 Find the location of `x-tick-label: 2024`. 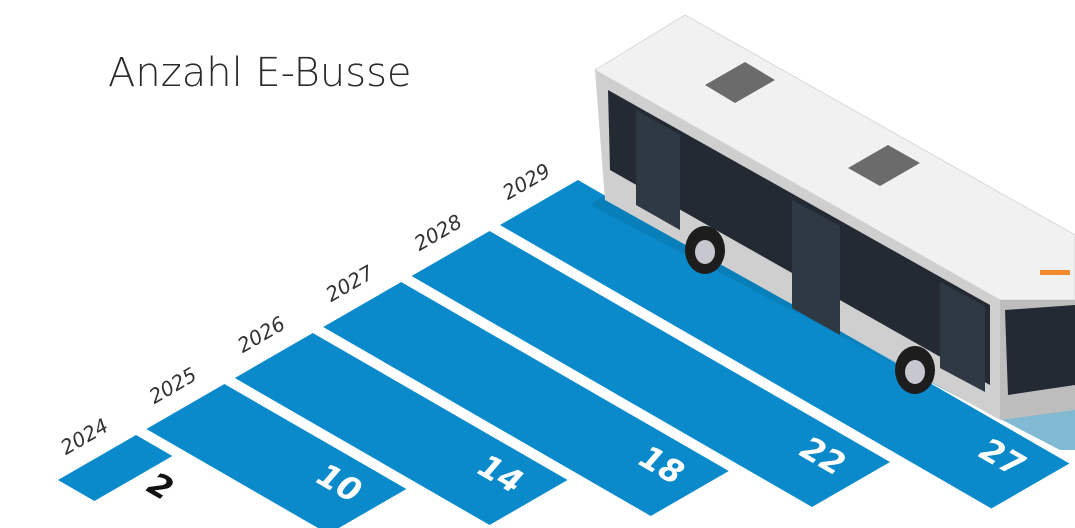

x-tick-label: 2024 is located at coordinates (84, 436).